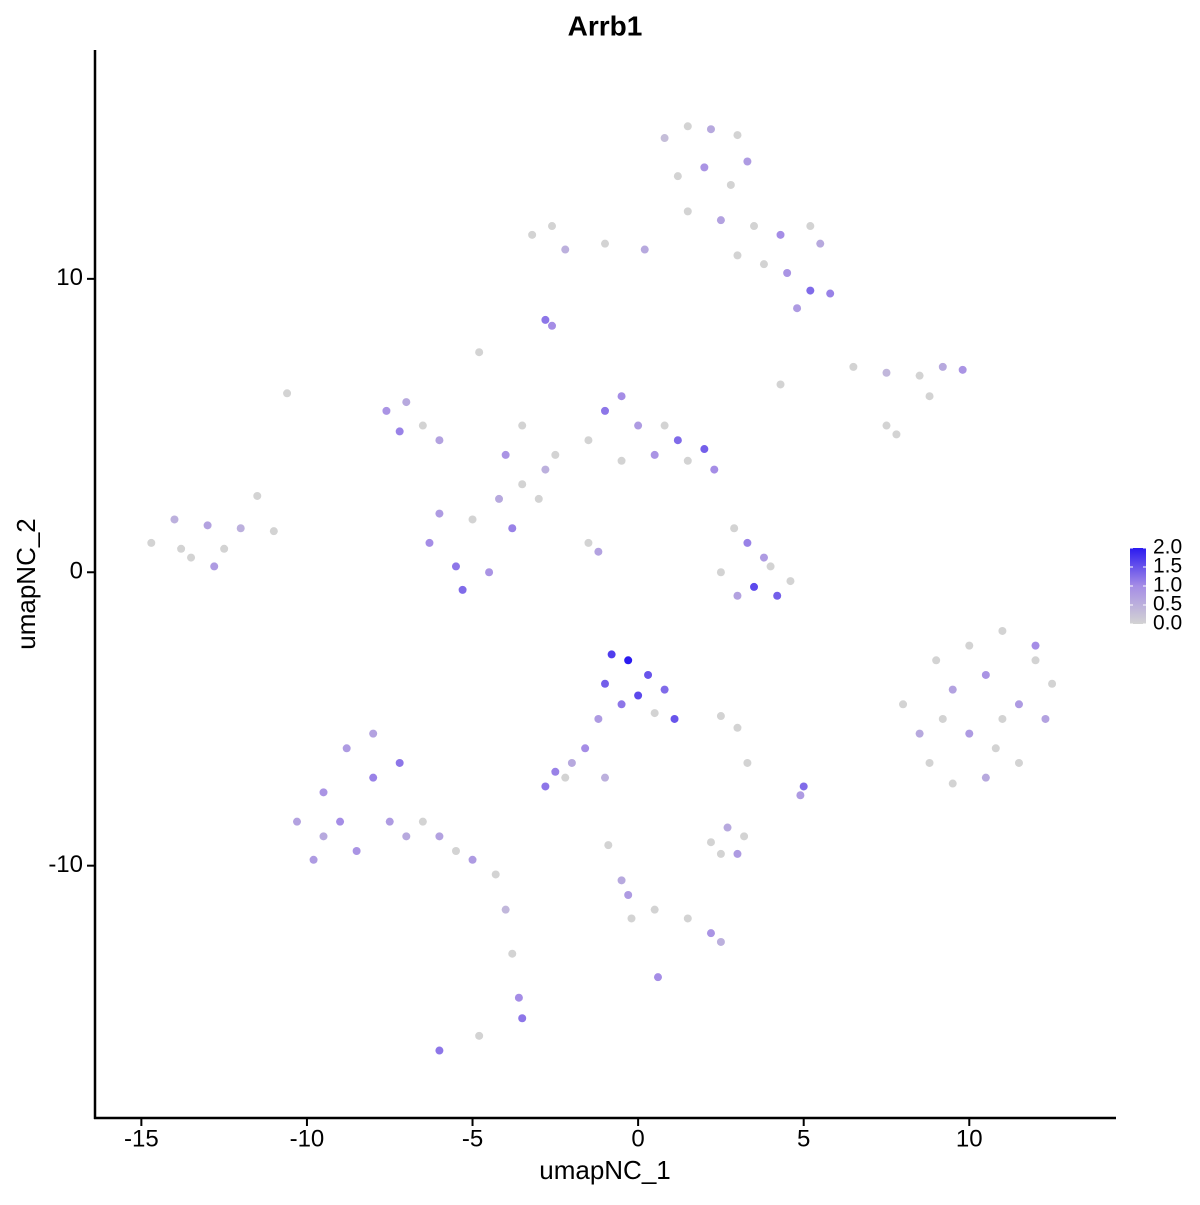 This screenshot has width=1200, height=1205. Describe the element at coordinates (307, 1138) in the screenshot. I see `x-tick-label: -10` at that location.